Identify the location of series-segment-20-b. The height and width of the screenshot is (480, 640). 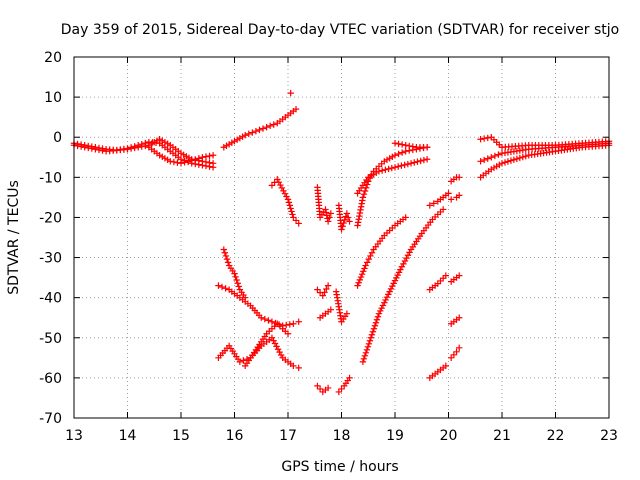
(438, 282).